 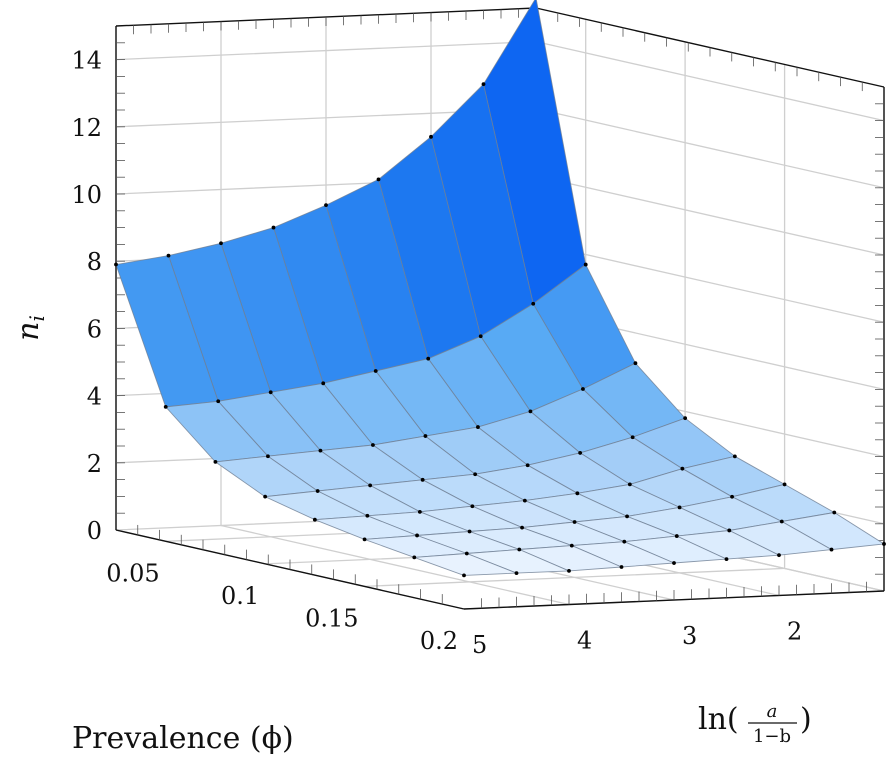 What do you see at coordinates (183, 738) in the screenshot?
I see `x-axis-title: Prevalence (ϕ)` at bounding box center [183, 738].